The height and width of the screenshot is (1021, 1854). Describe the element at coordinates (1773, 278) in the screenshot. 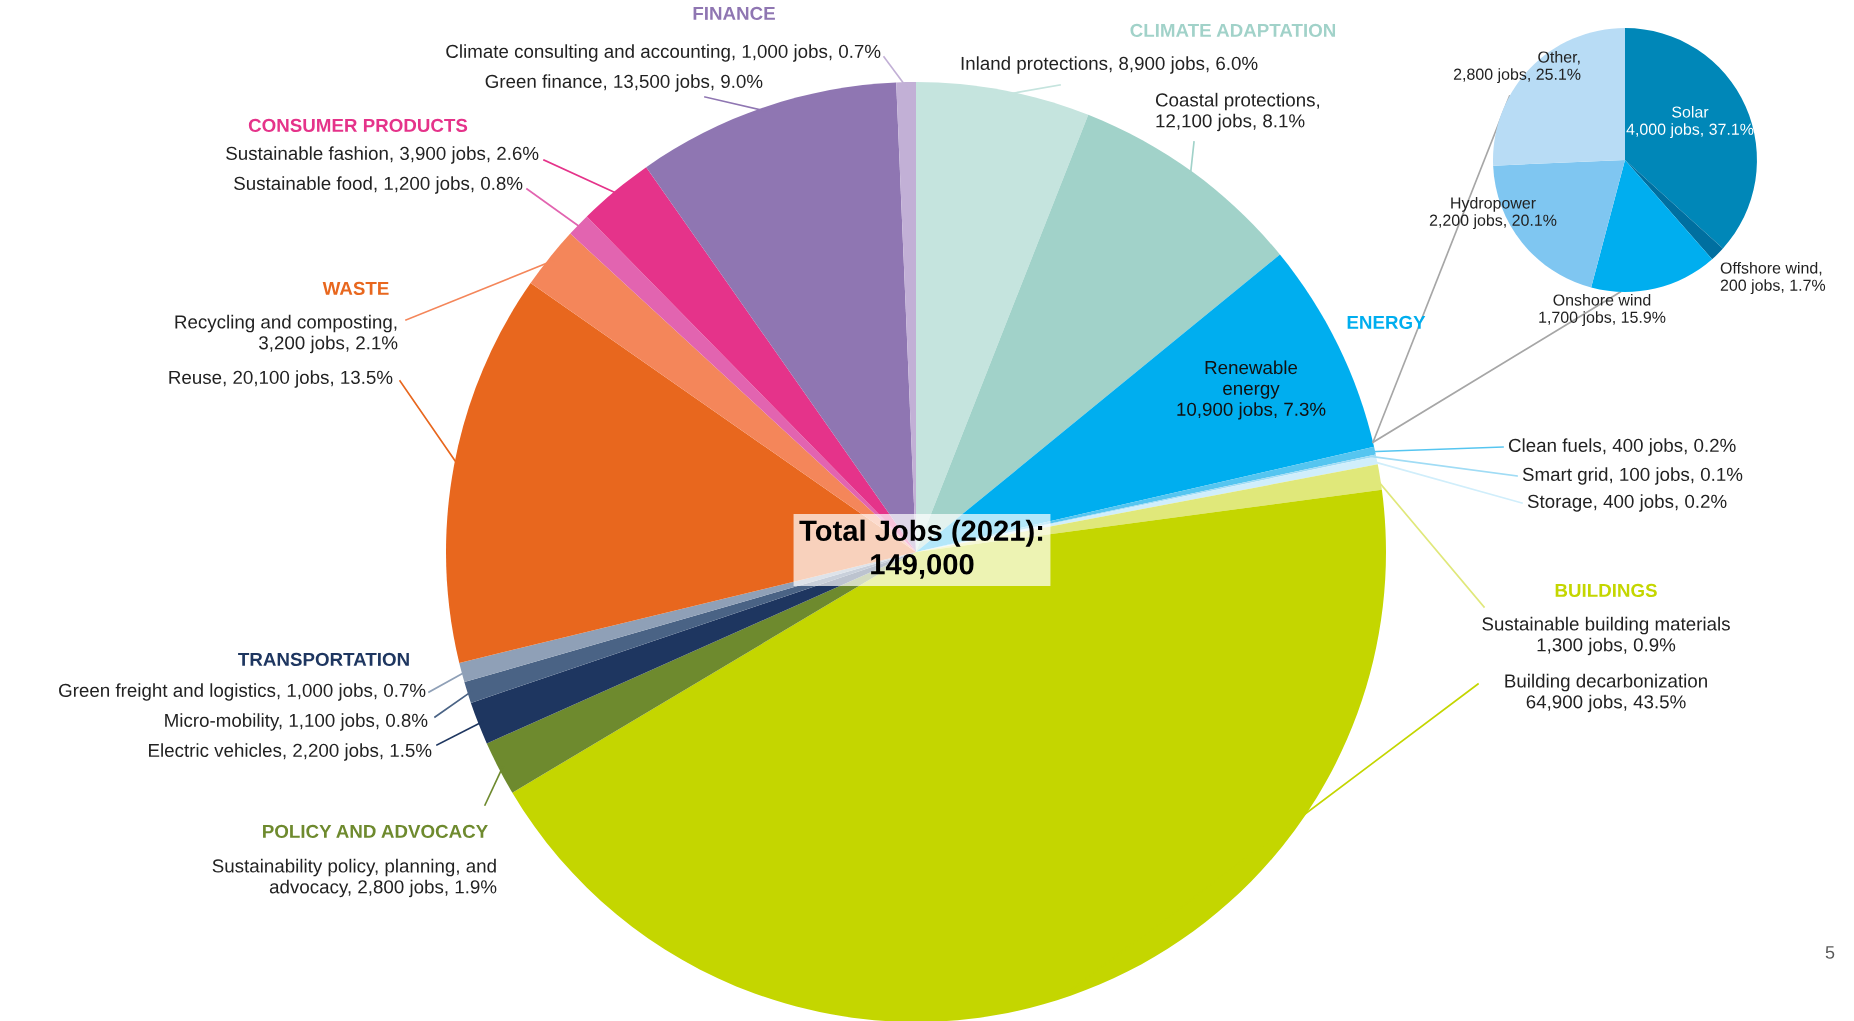

I see `slice-label: Offshore wind, 200 jobs, 1.7%` at that location.